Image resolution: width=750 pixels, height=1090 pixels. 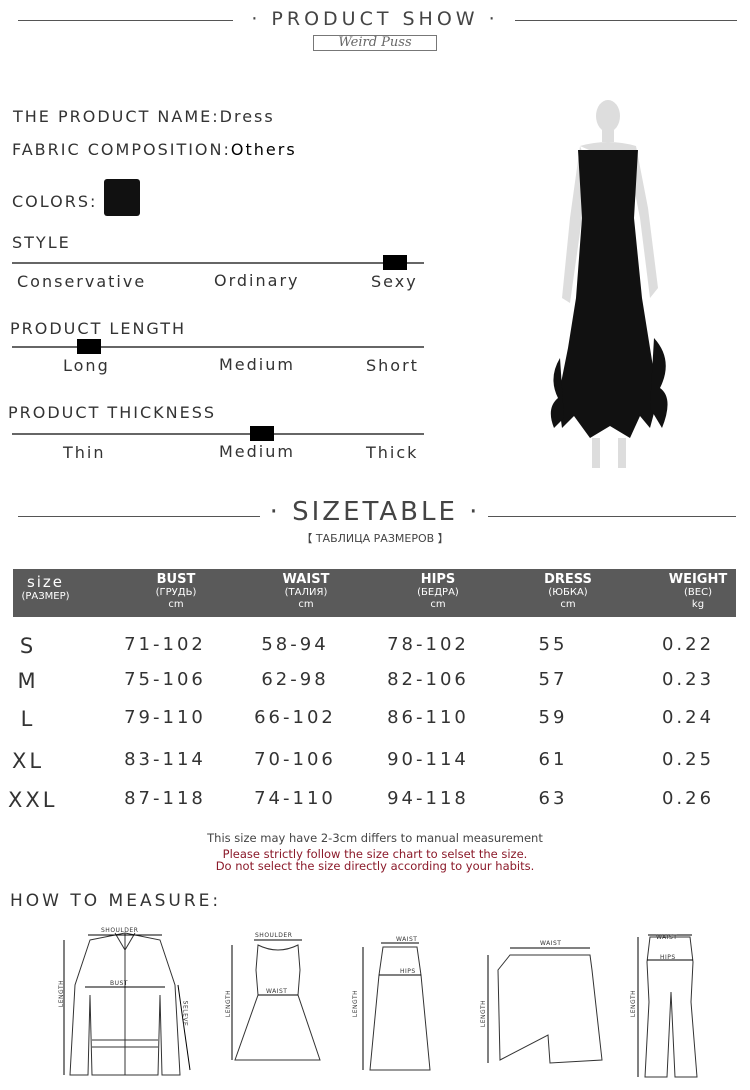 I want to click on size-cell: XXL, so click(x=33, y=800).